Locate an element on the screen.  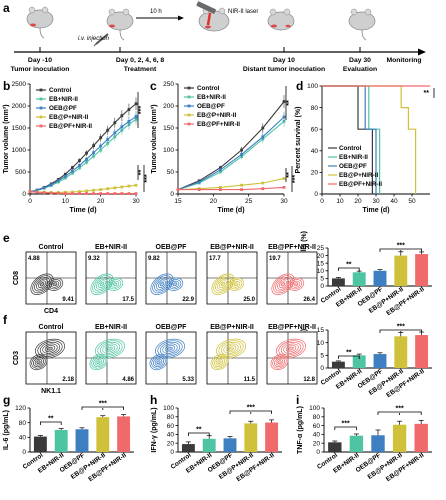
chart-b-xtick-label: 30 is located at coordinates (136, 201).